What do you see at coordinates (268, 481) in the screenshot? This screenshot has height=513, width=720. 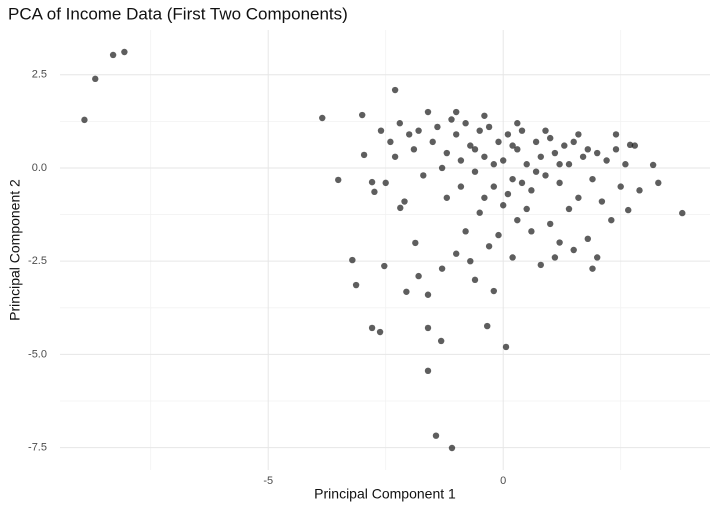 I see `x-tick-label: -5` at bounding box center [268, 481].